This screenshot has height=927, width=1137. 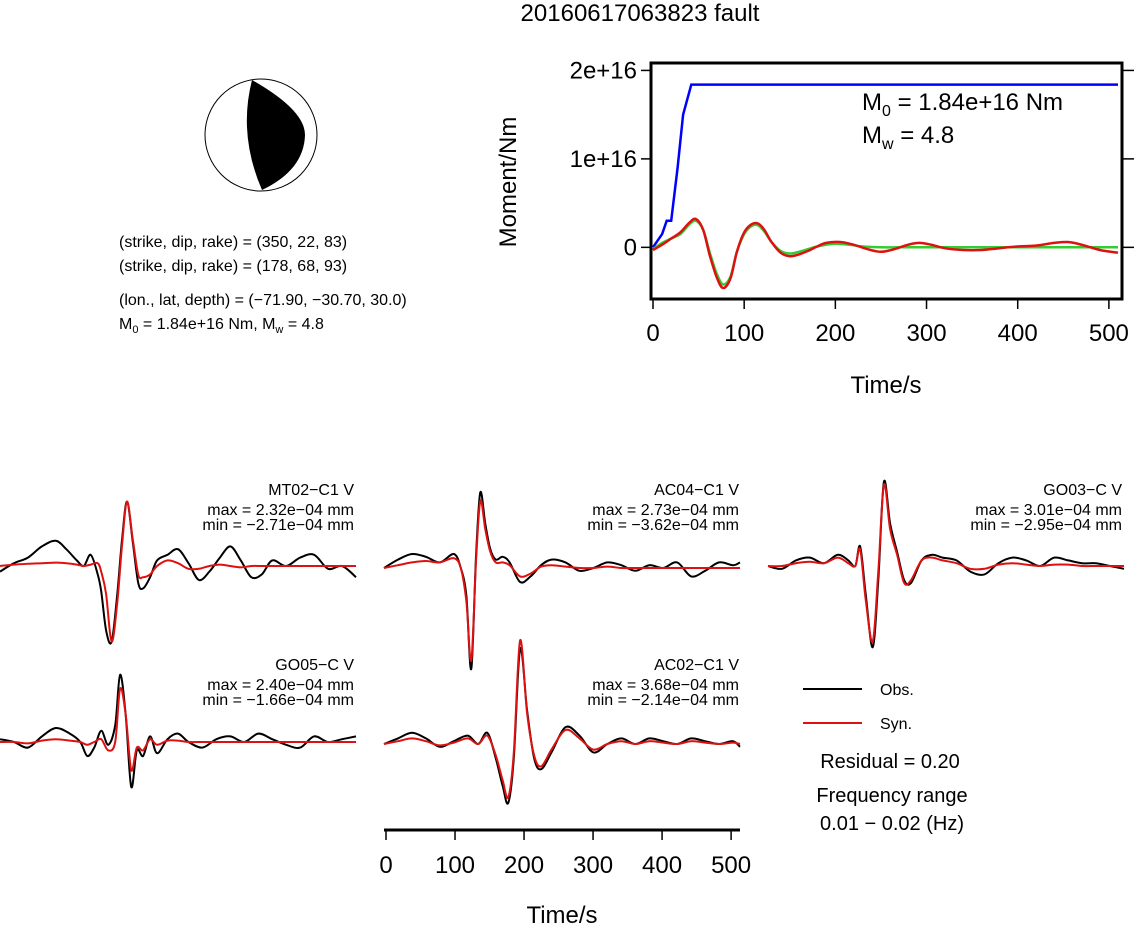 I want to click on frequency-range-title: Frequency range, so click(x=891, y=796).